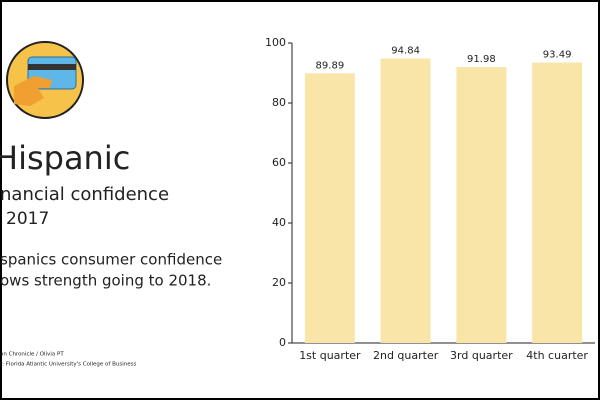 This screenshot has width=600, height=400. I want to click on x-tick-label: 4th cuarter, so click(557, 355).